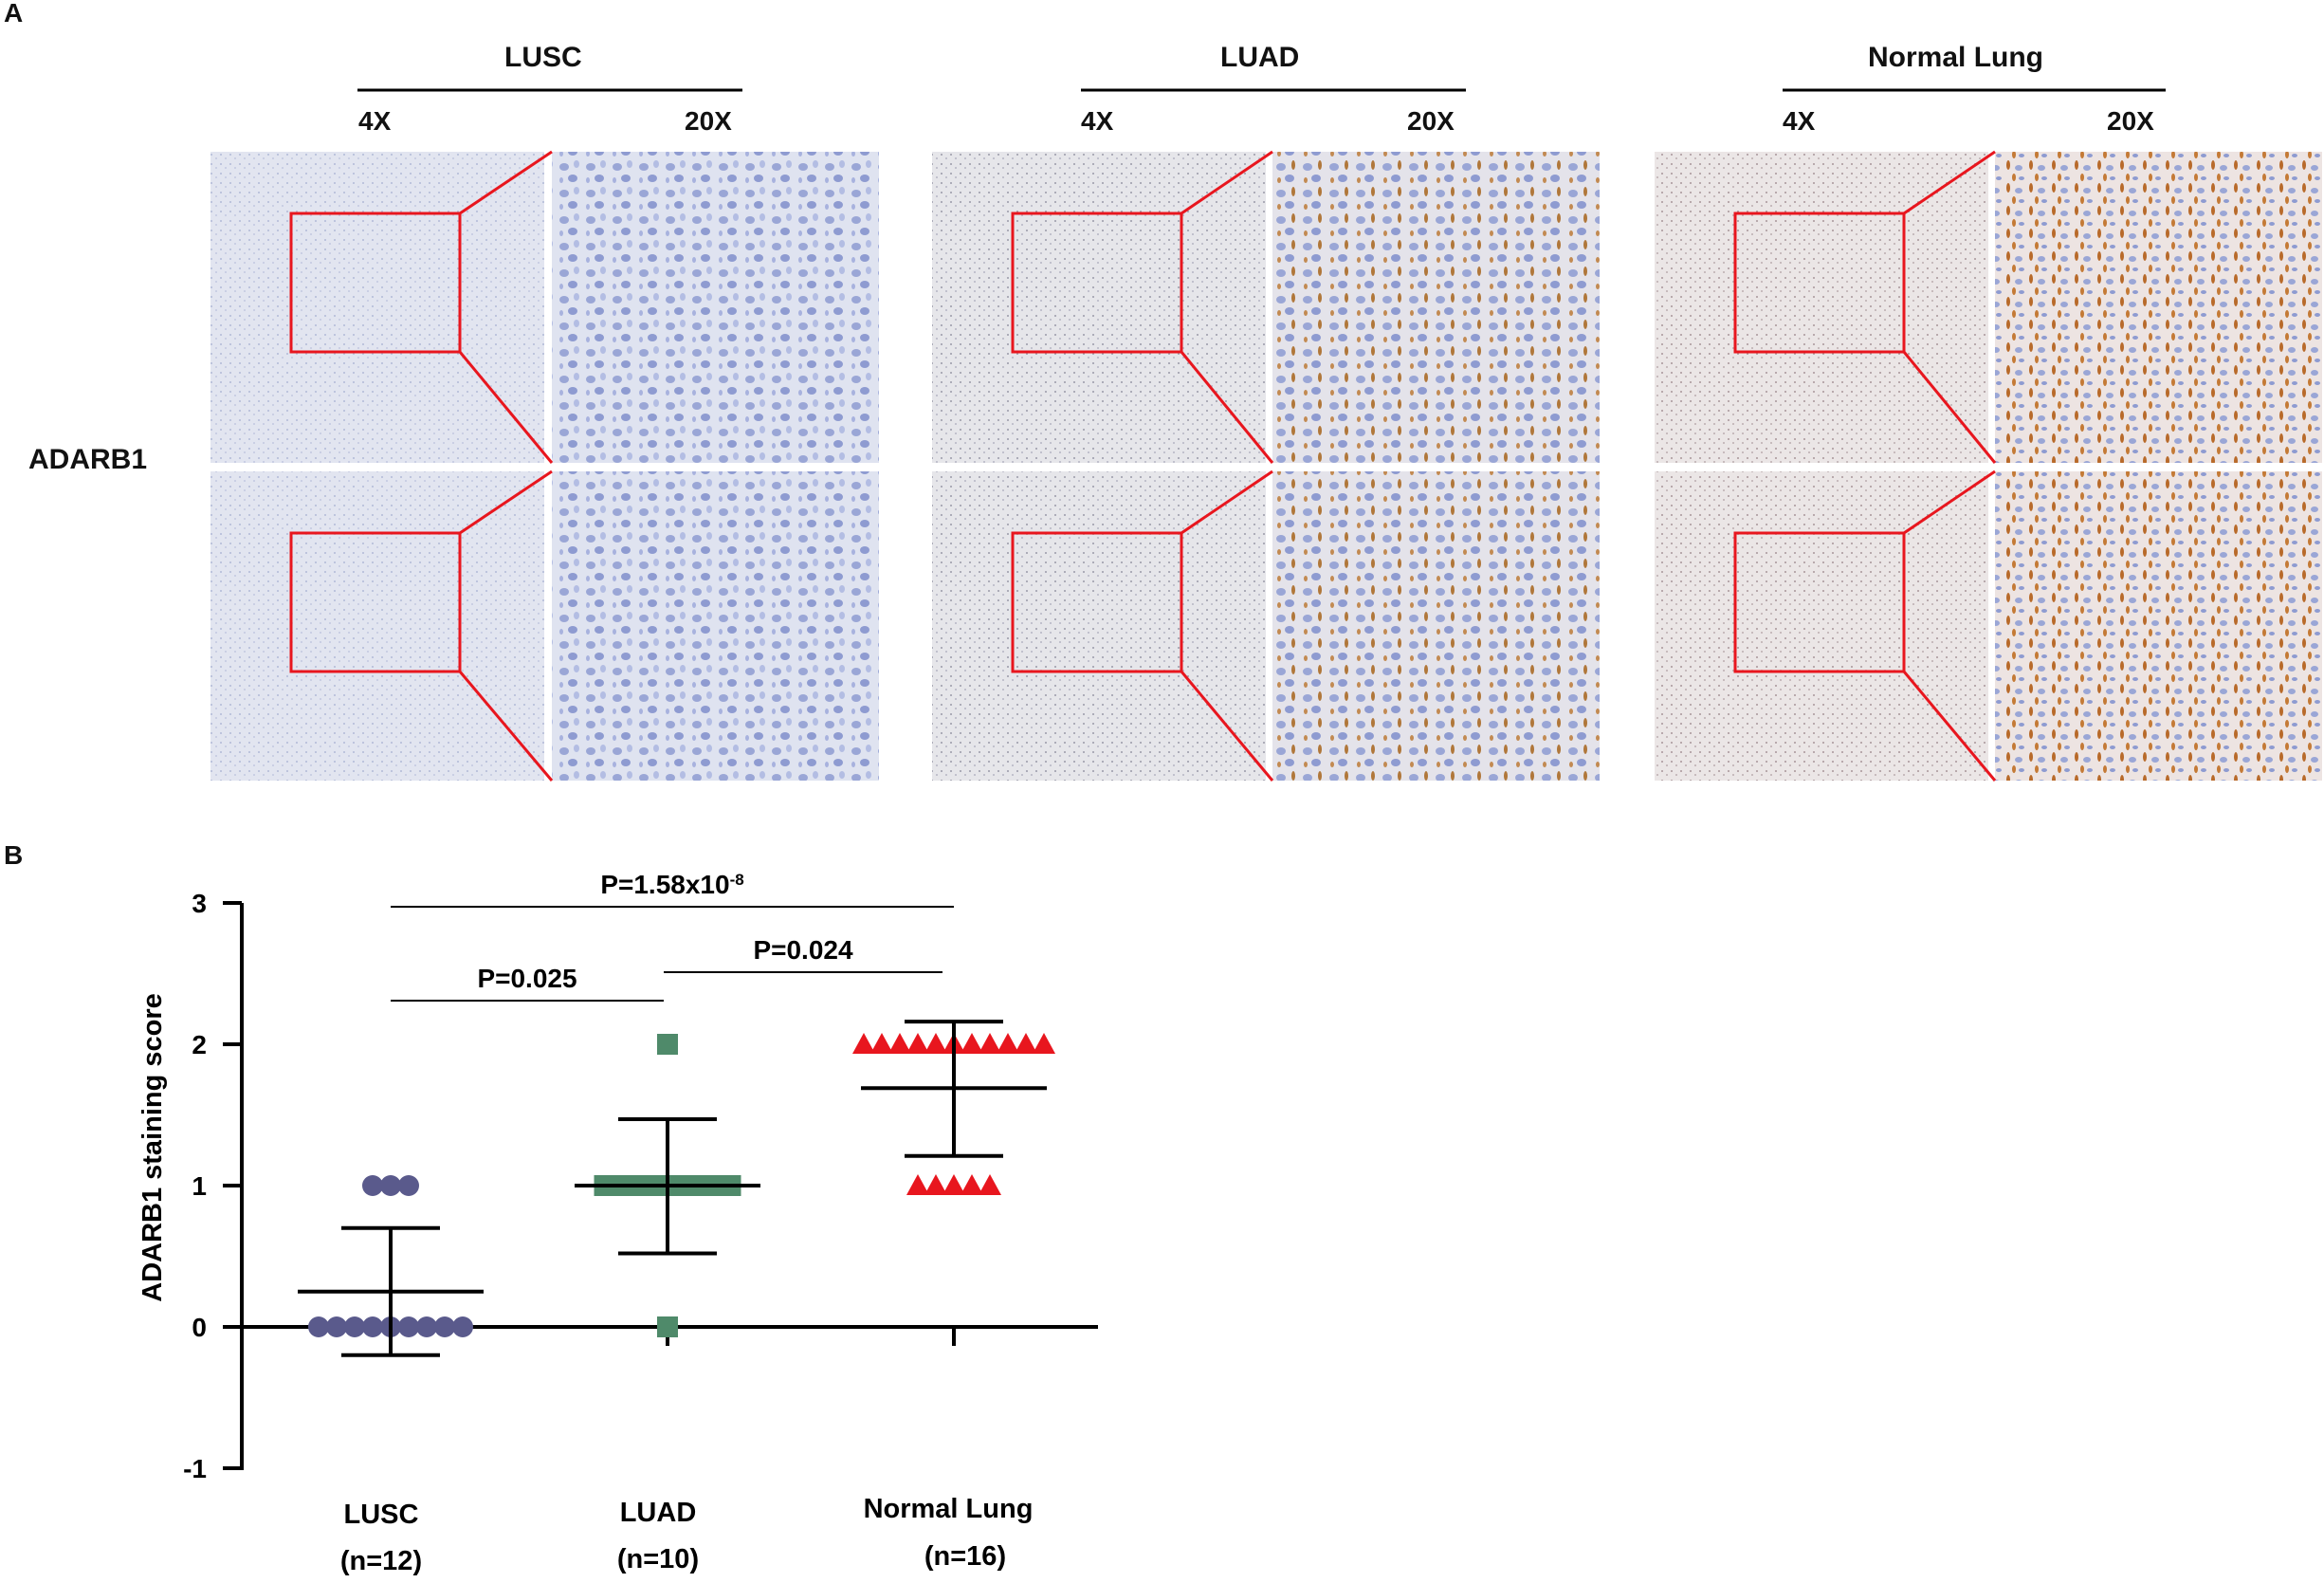 This screenshot has height=1583, width=2324. I want to click on group-header-lusc: LUSC, so click(543, 57).